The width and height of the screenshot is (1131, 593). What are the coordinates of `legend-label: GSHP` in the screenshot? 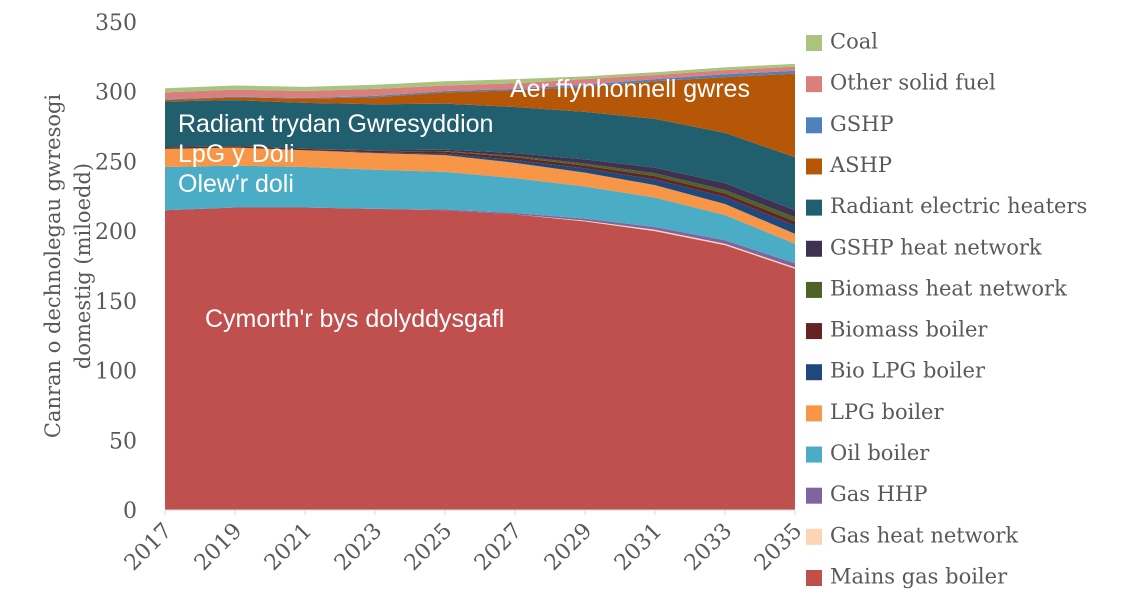 It's located at (862, 124).